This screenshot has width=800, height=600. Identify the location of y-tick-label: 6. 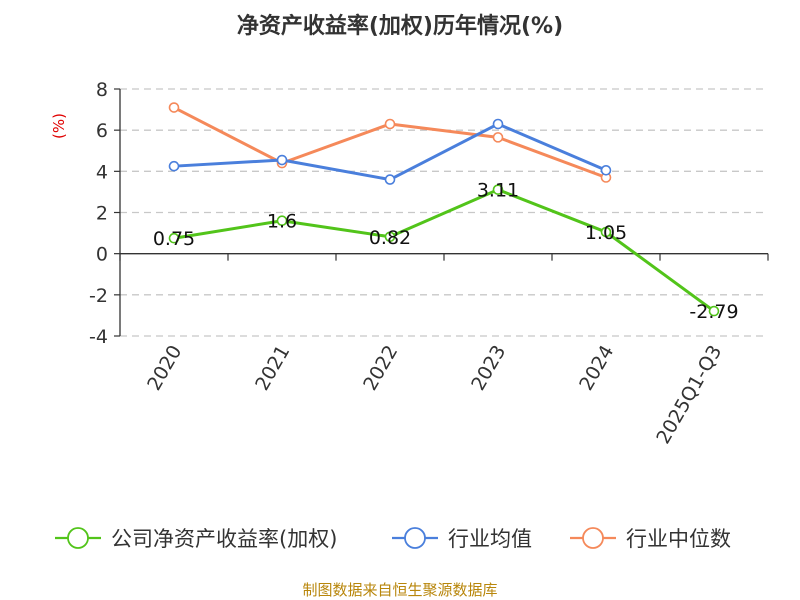
(102, 131).